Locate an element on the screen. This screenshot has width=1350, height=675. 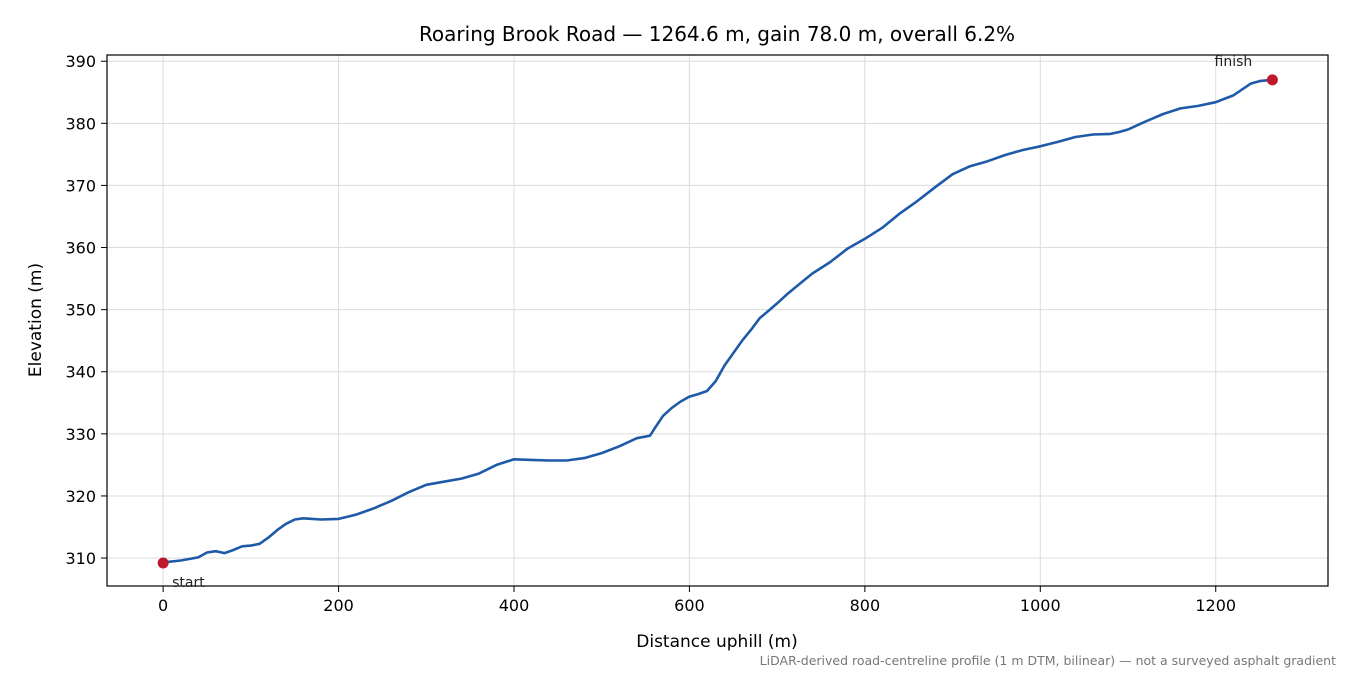
finish-marker is located at coordinates (1272, 80).